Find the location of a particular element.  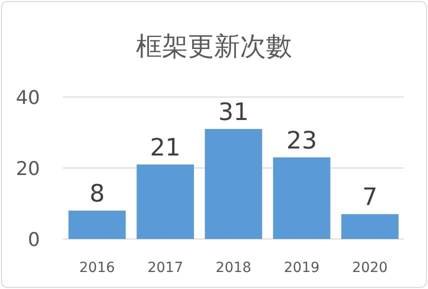

chart-title: 框架更新次數 is located at coordinates (214, 47).